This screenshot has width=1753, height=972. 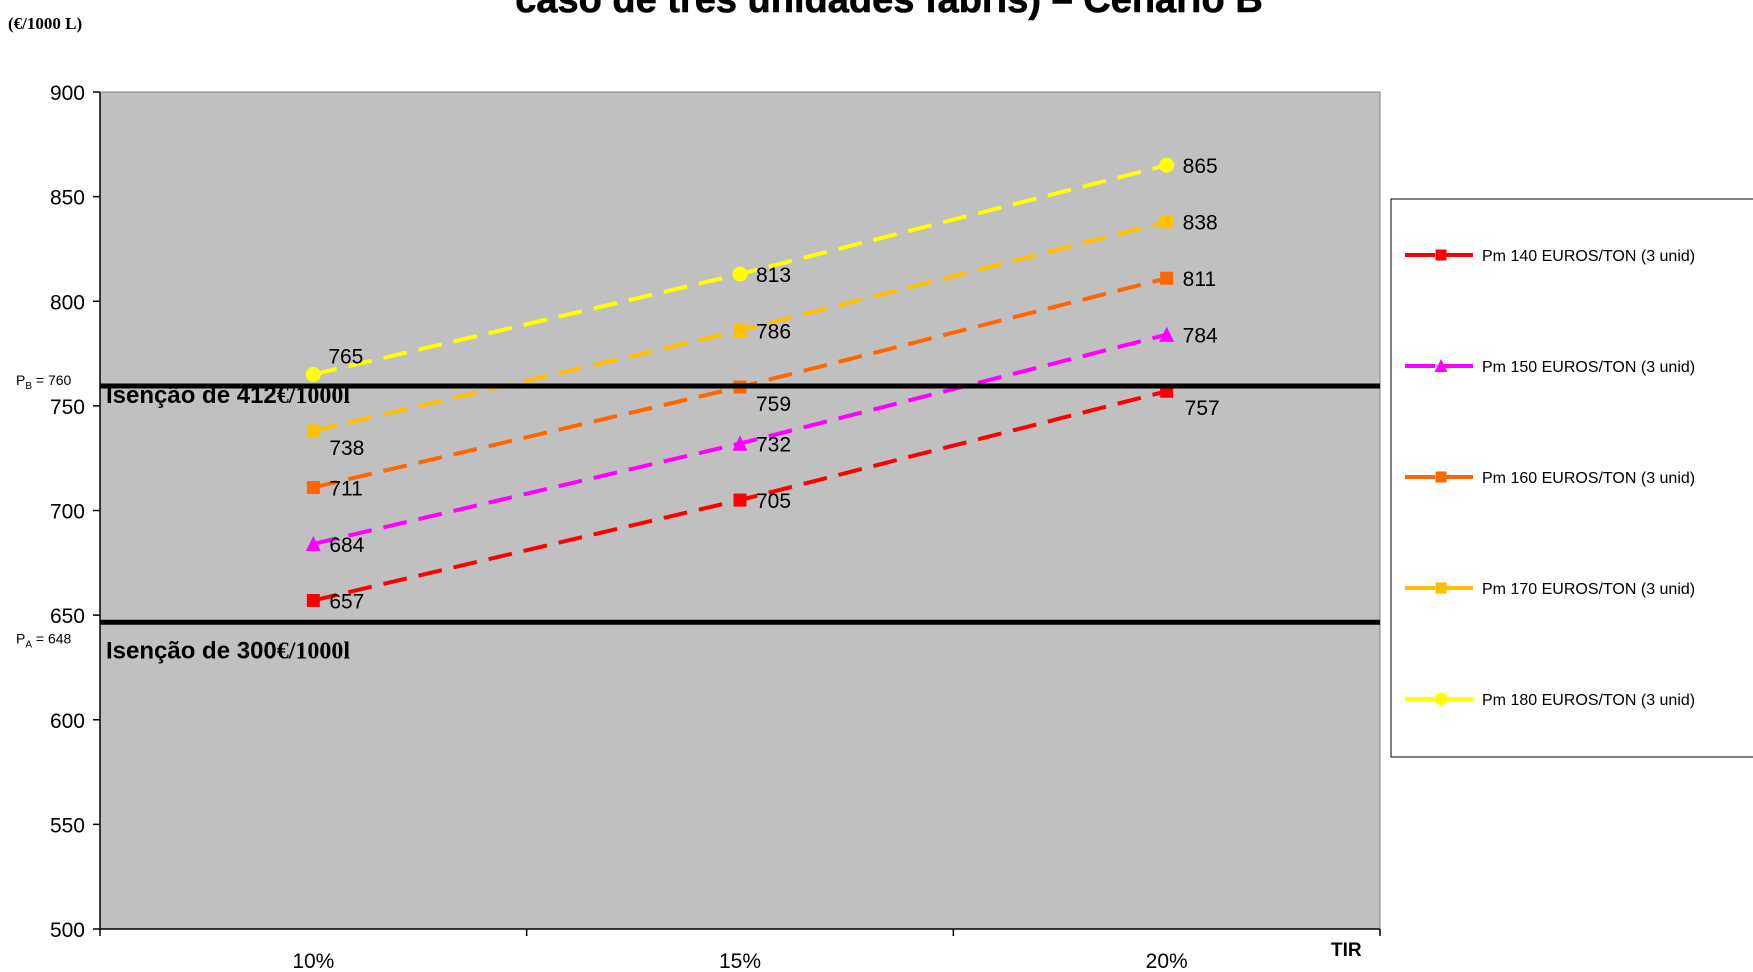 What do you see at coordinates (67, 93) in the screenshot?
I see `y-tick-label: 900` at bounding box center [67, 93].